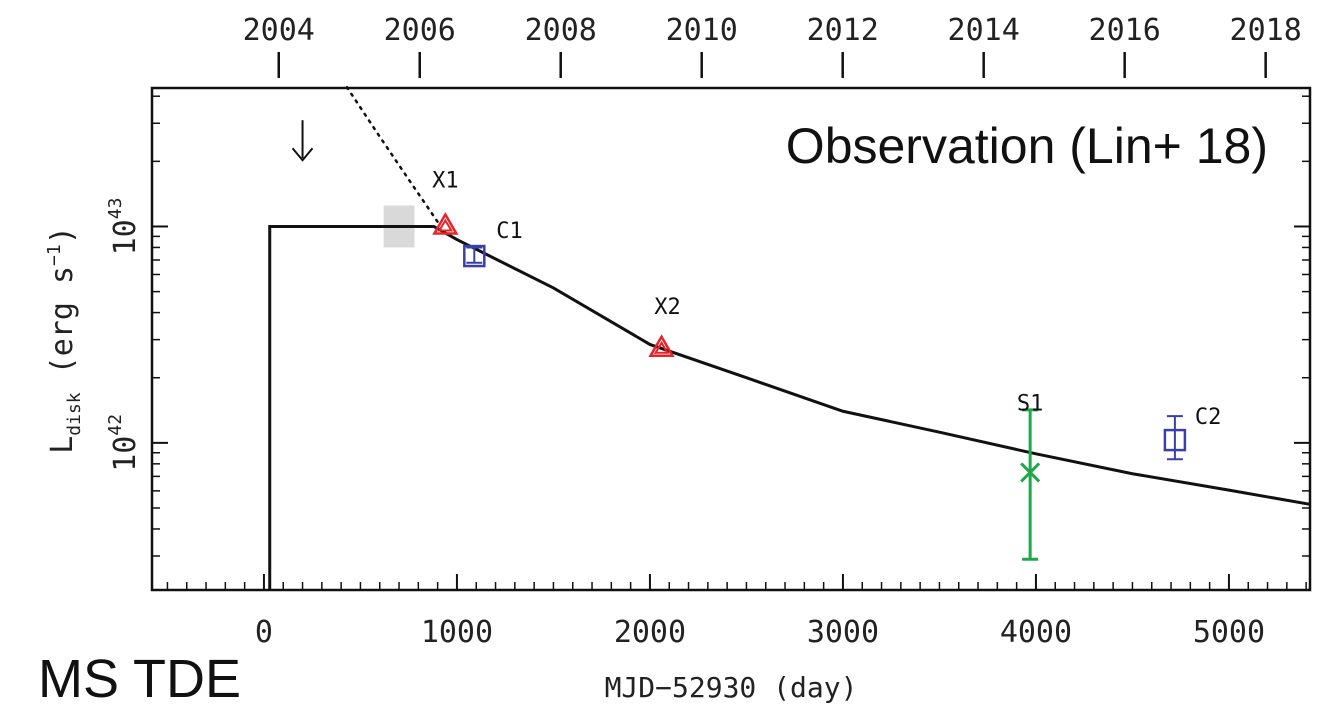 The width and height of the screenshot is (1337, 708). I want to click on top-axis-label: 2006, so click(420, 30).